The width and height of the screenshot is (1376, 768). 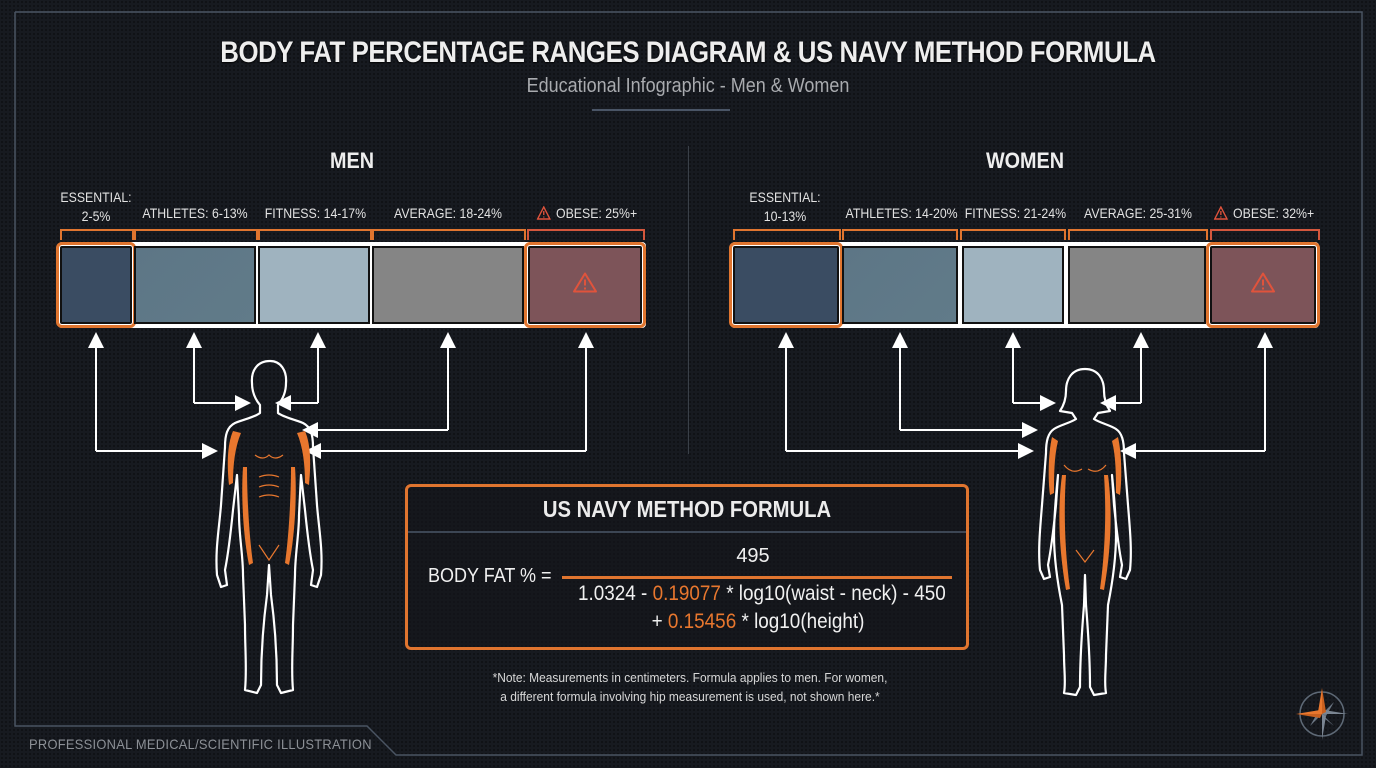 What do you see at coordinates (900, 285) in the screenshot?
I see `women-segment-athletes` at bounding box center [900, 285].